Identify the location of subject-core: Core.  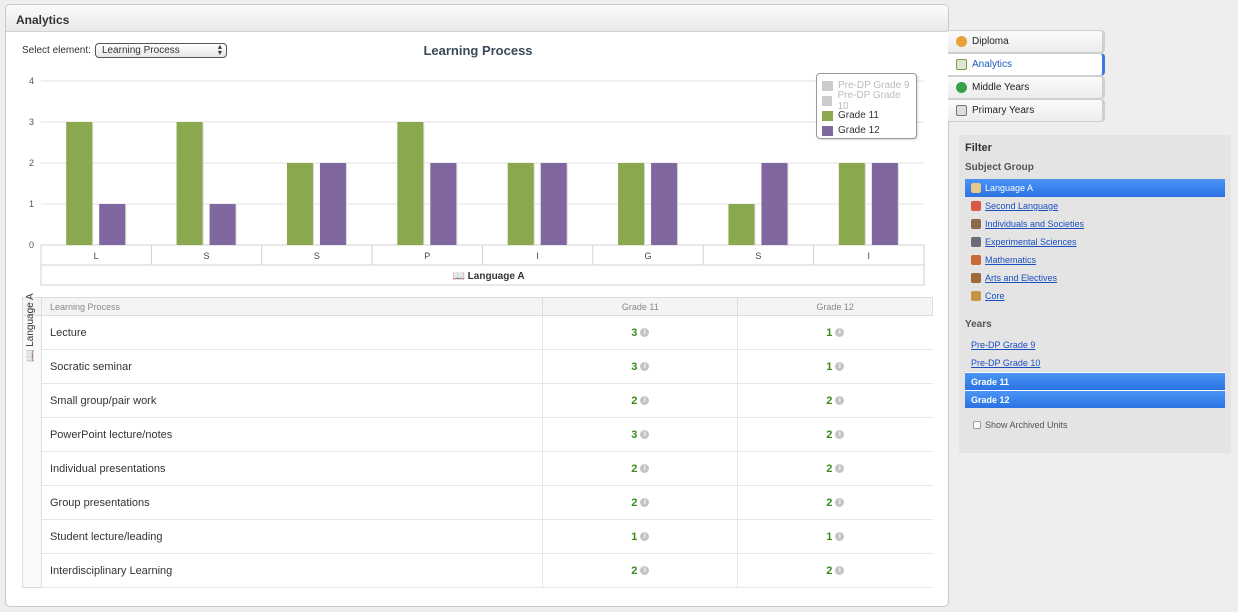
(1095, 296).